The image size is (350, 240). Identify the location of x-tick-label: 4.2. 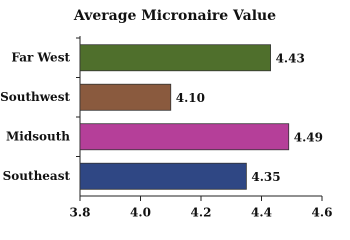
(201, 213).